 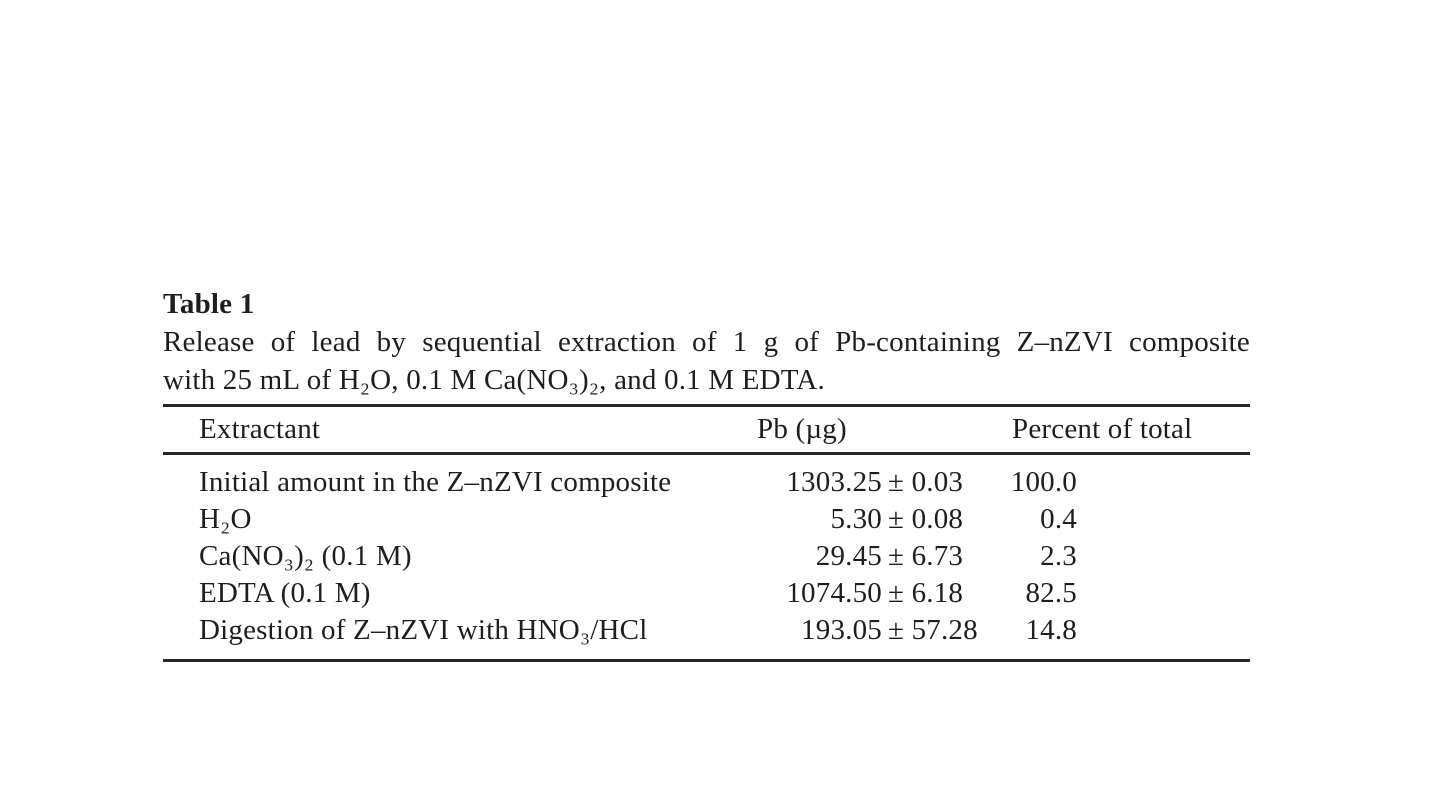 What do you see at coordinates (423, 630) in the screenshot?
I see `cell-extractant: Digestion of Z–nZVI with HNO₃/HCl` at bounding box center [423, 630].